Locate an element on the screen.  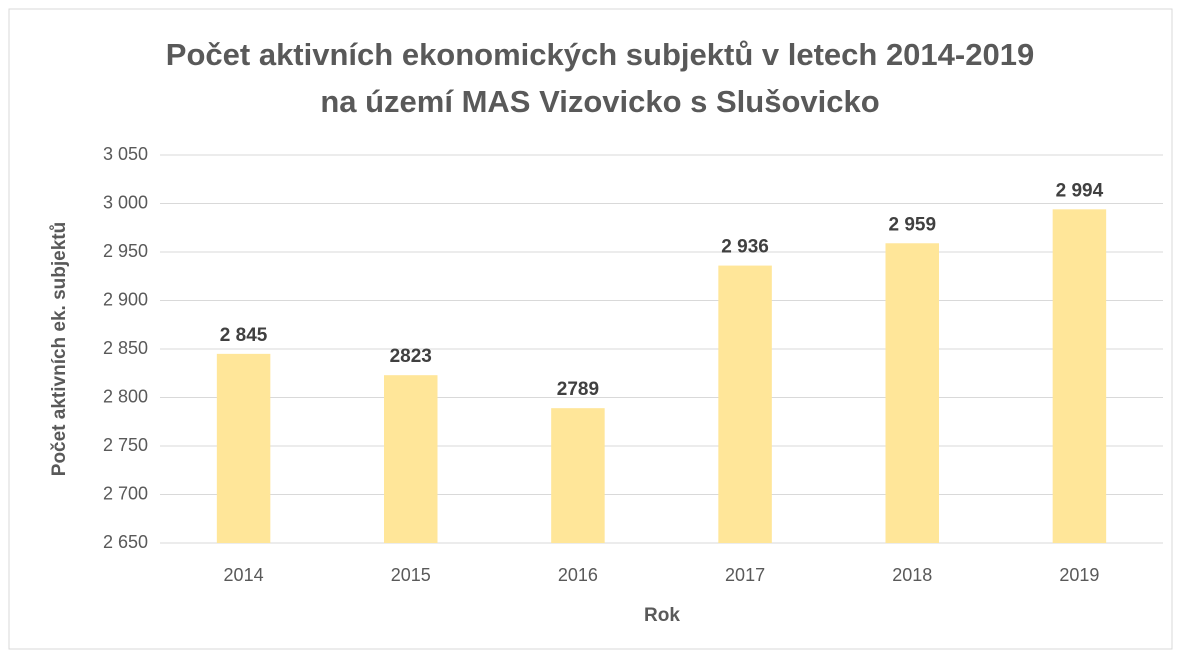
chart-title: na území MAS Vizovicko s Slušovicko is located at coordinates (599, 101).